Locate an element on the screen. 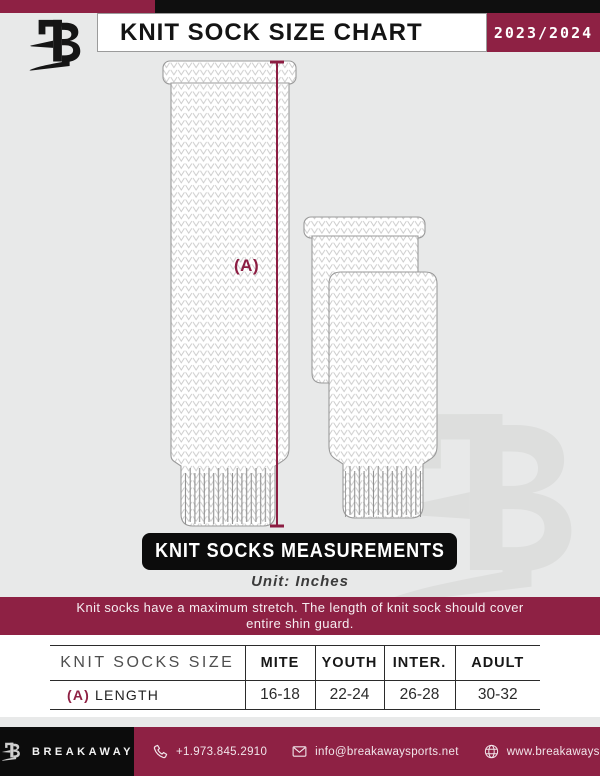  season-badge: 2023/2024 is located at coordinates (543, 32).